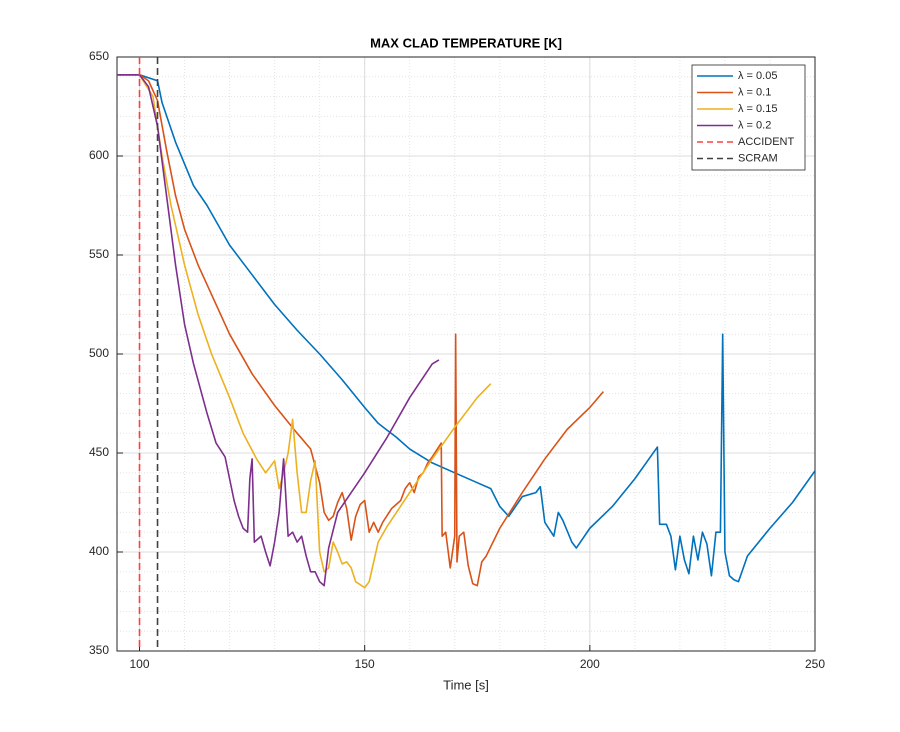  I want to click on legend-label: λ = 0.05, so click(757, 76).